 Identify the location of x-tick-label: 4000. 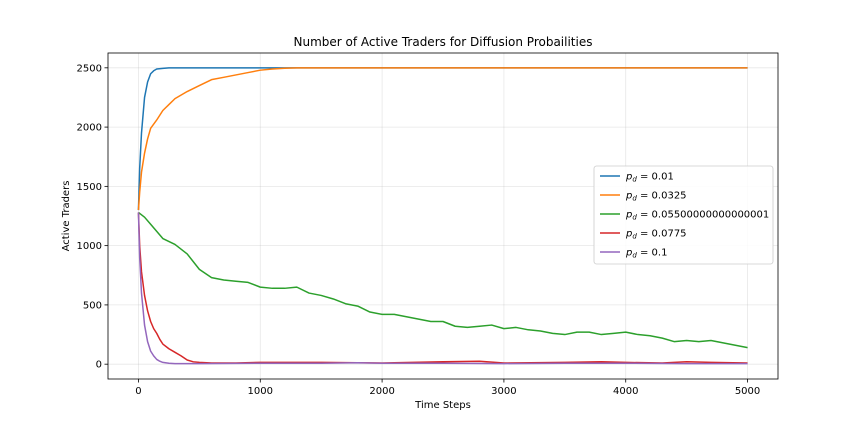
(625, 391).